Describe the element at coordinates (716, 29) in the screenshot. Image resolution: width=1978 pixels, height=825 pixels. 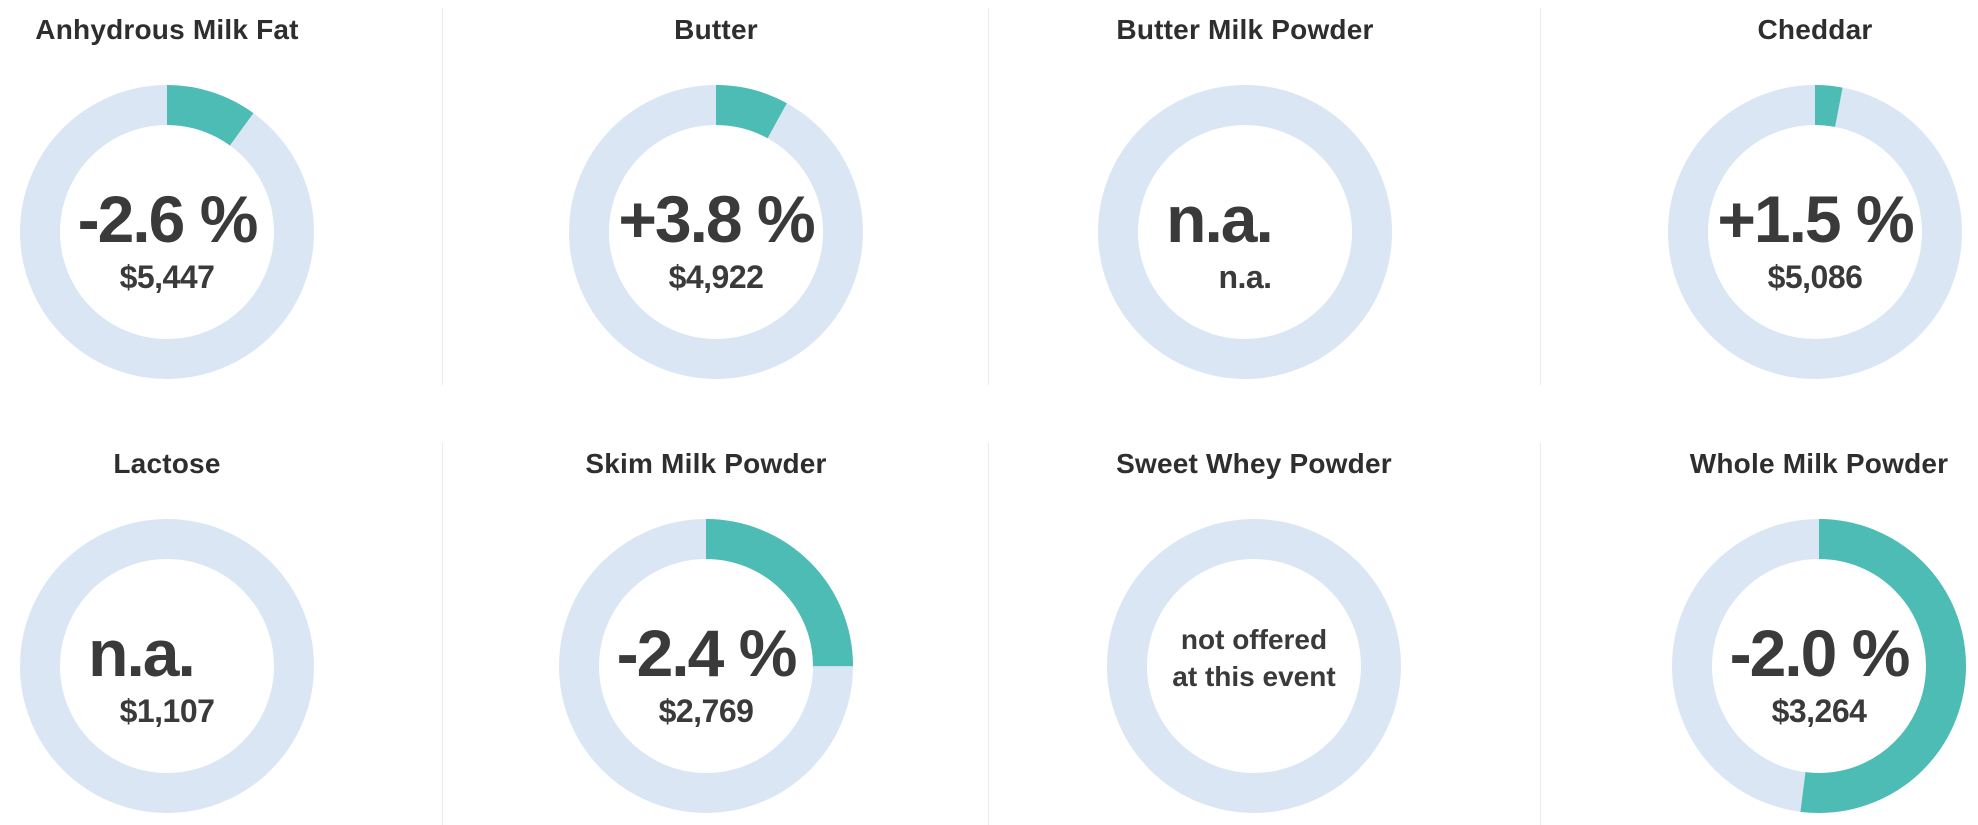
I see `product-title: Butter` at that location.